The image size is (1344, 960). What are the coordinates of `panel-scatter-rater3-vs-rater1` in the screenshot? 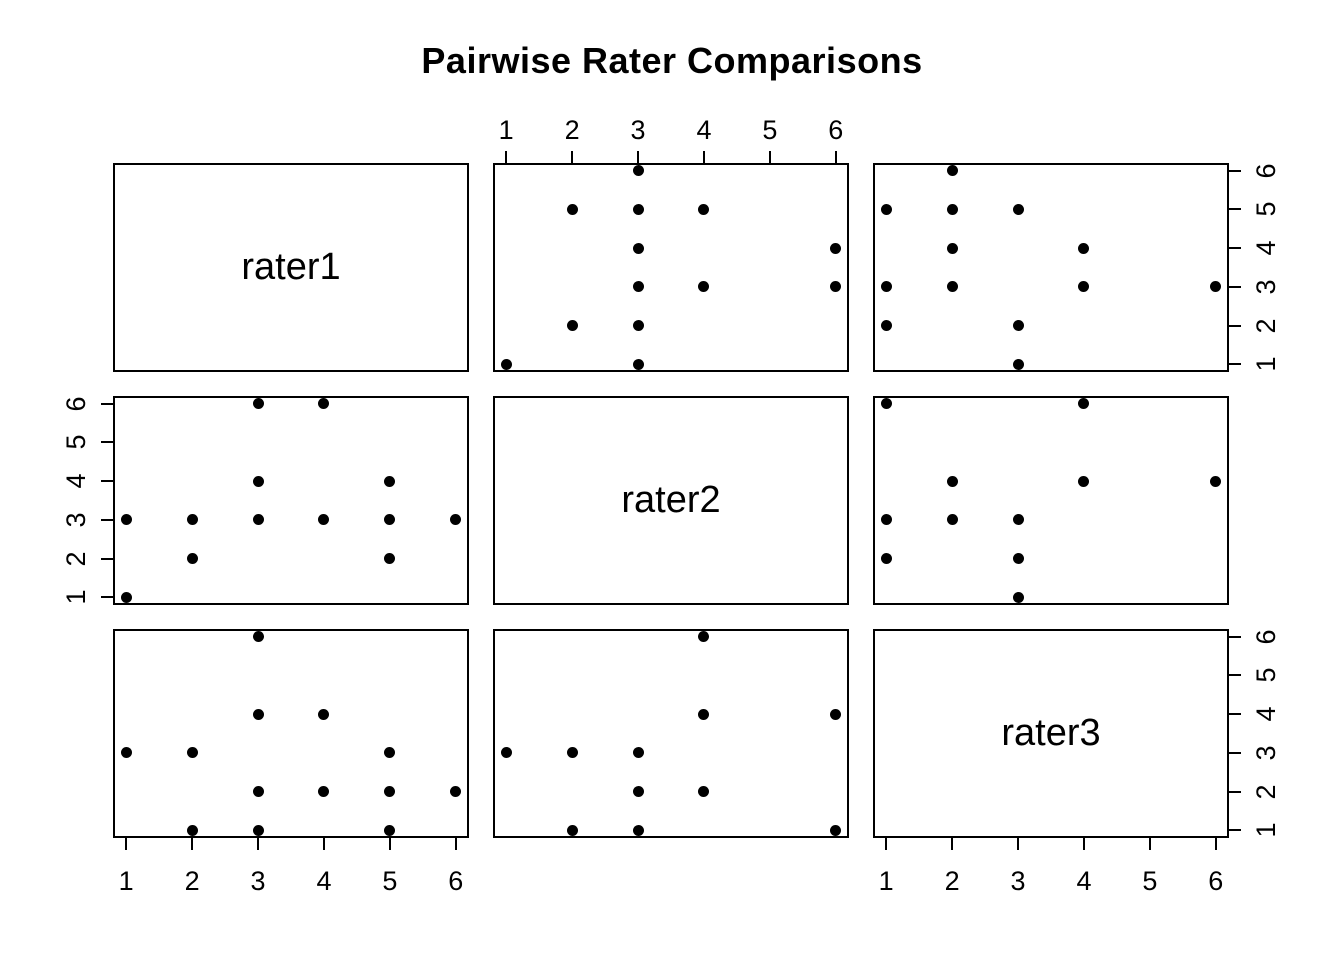 It's located at (291, 733).